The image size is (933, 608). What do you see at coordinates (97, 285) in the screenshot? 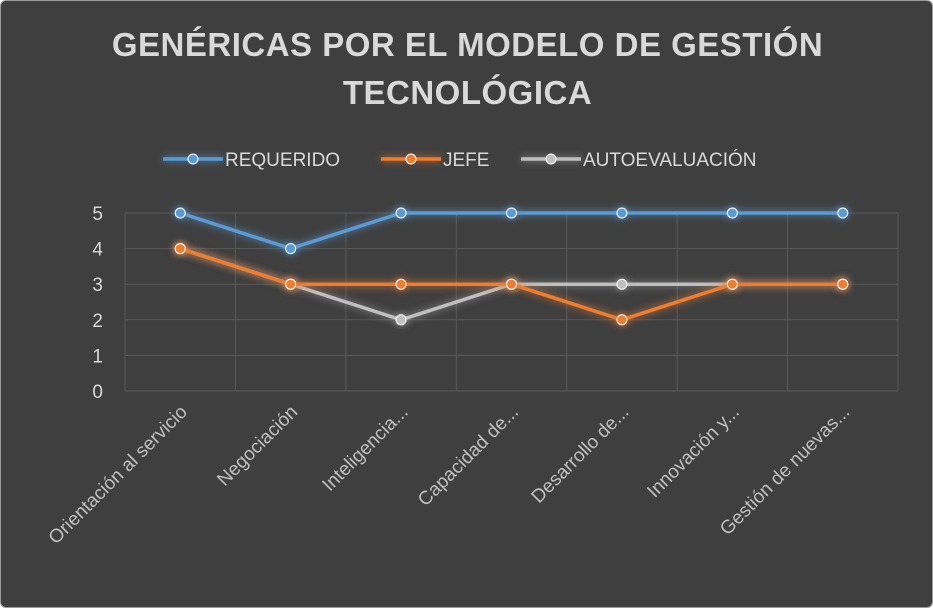
I see `y-tick-label: 3` at bounding box center [97, 285].